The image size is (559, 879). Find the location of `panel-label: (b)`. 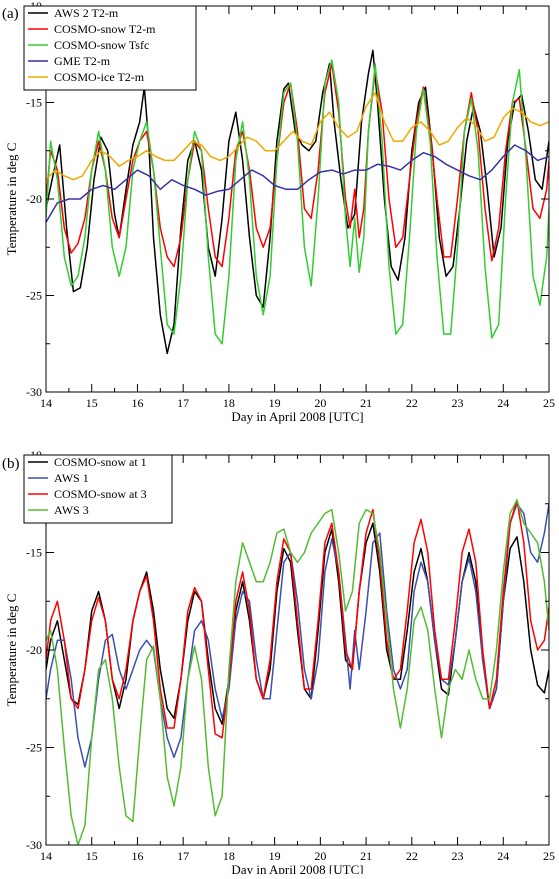

panel-label: (b) is located at coordinates (11, 464).